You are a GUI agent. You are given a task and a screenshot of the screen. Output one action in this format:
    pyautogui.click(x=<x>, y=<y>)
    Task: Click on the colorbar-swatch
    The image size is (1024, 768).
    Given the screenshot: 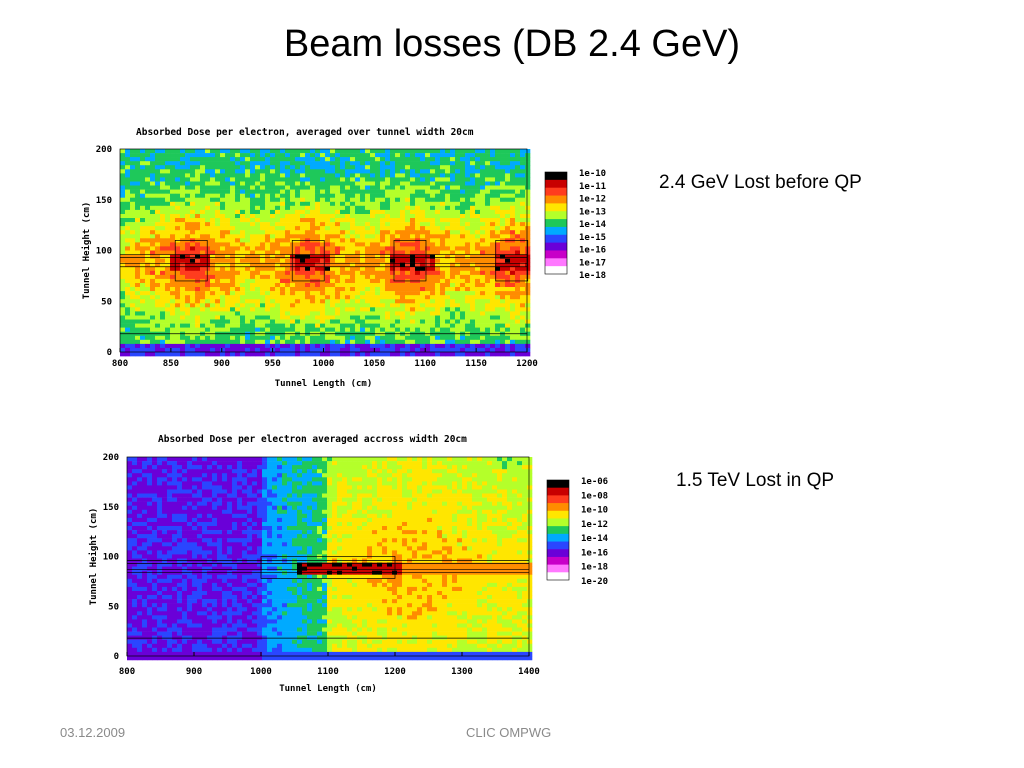 What is the action you would take?
    pyautogui.click(x=556, y=239)
    